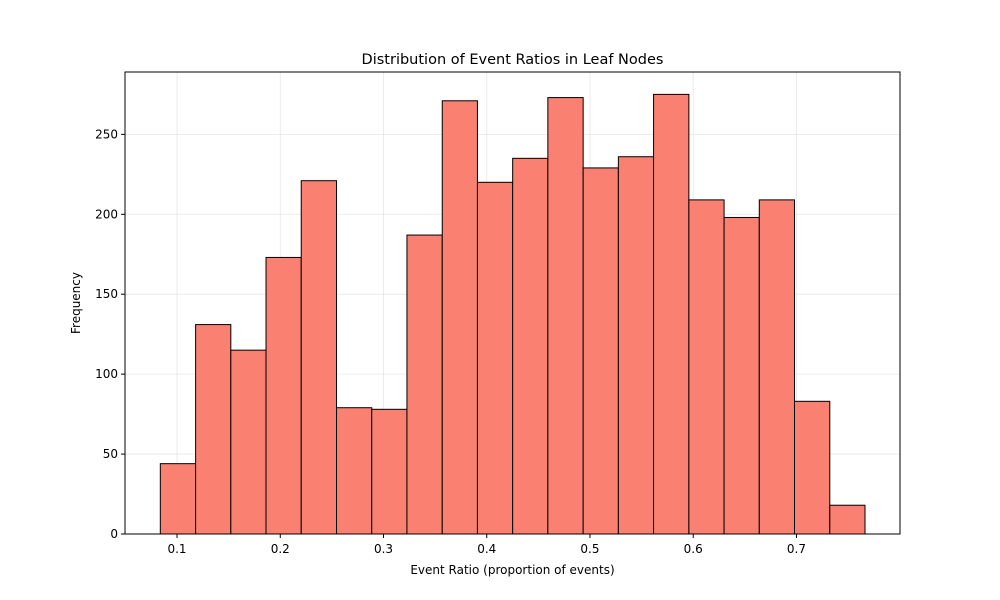  I want to click on x-tick-label: 0.7, so click(796, 549).